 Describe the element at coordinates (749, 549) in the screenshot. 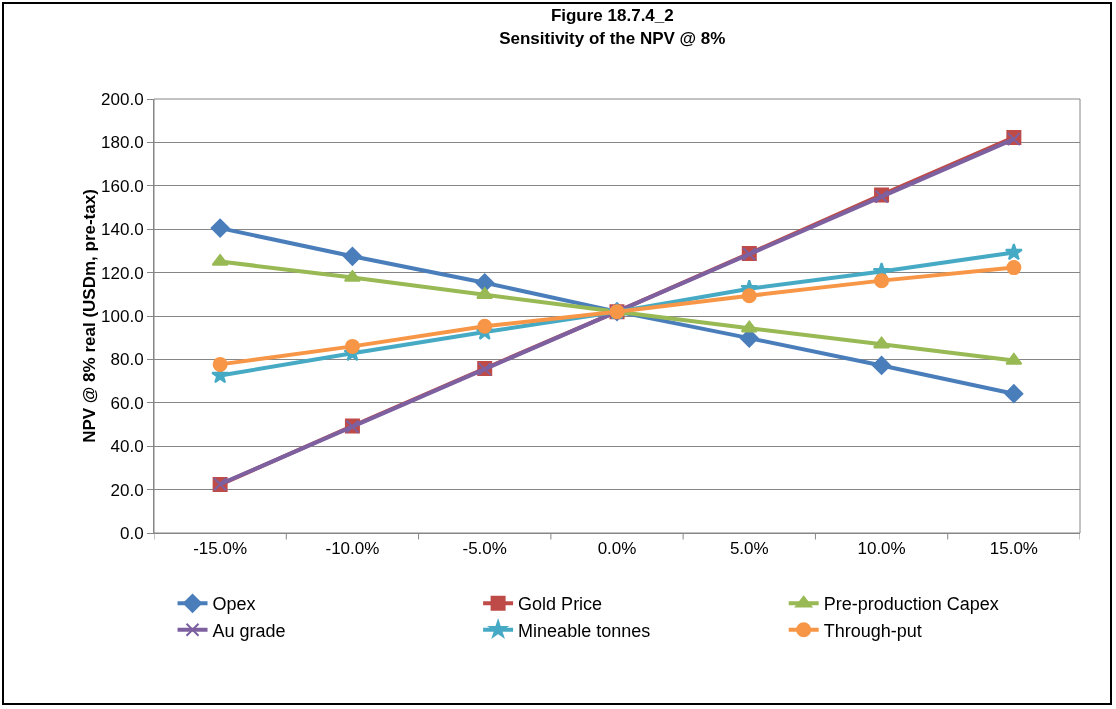

I see `x-tick-label: 5.0%` at that location.